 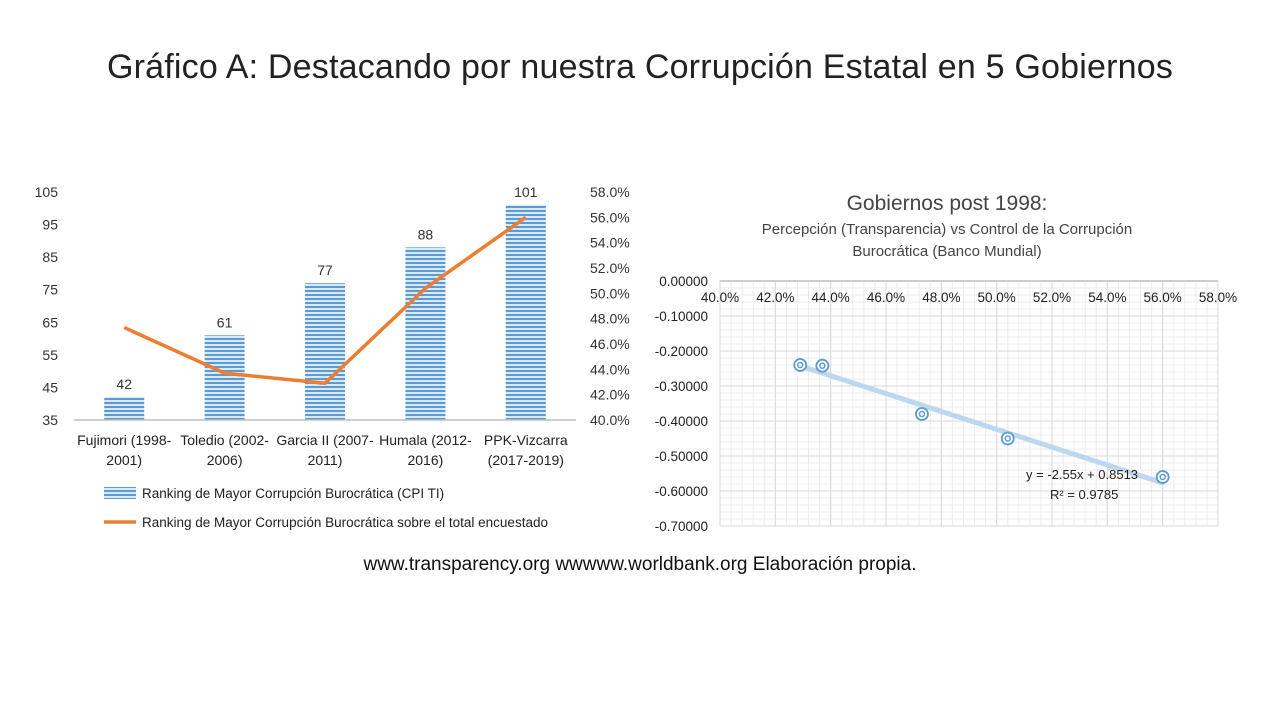 I want to click on right-tick-label: 58.0%, so click(x=610, y=192).